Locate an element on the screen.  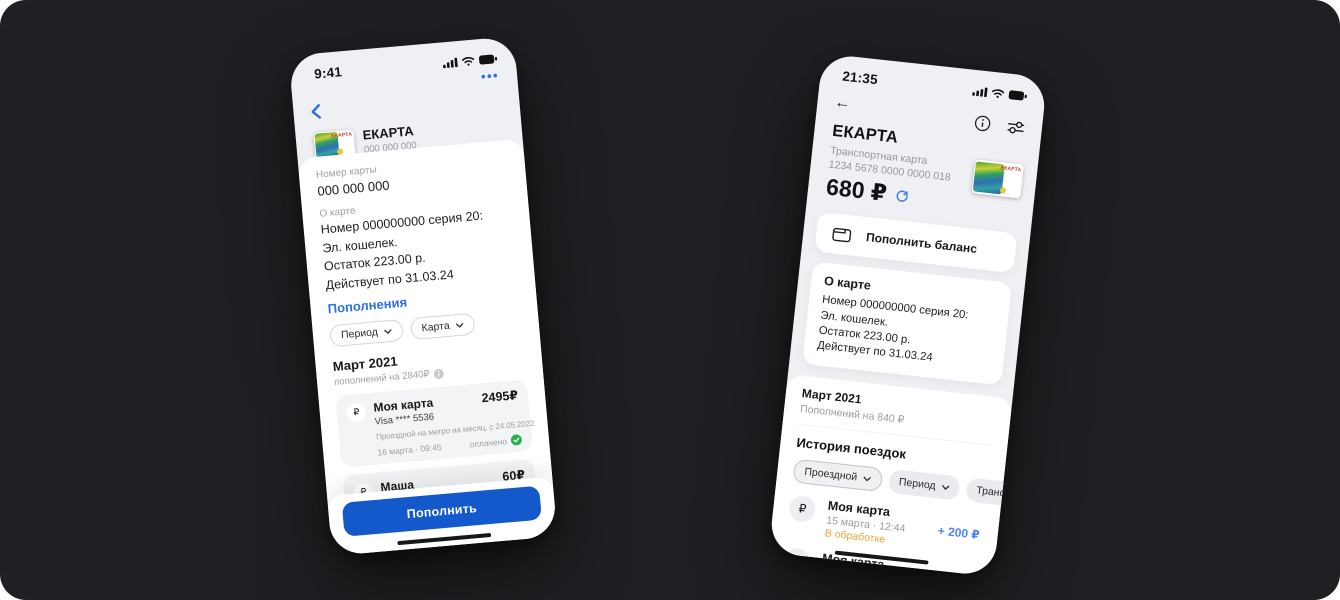
back-arrow-button: ← is located at coordinates (842, 103).